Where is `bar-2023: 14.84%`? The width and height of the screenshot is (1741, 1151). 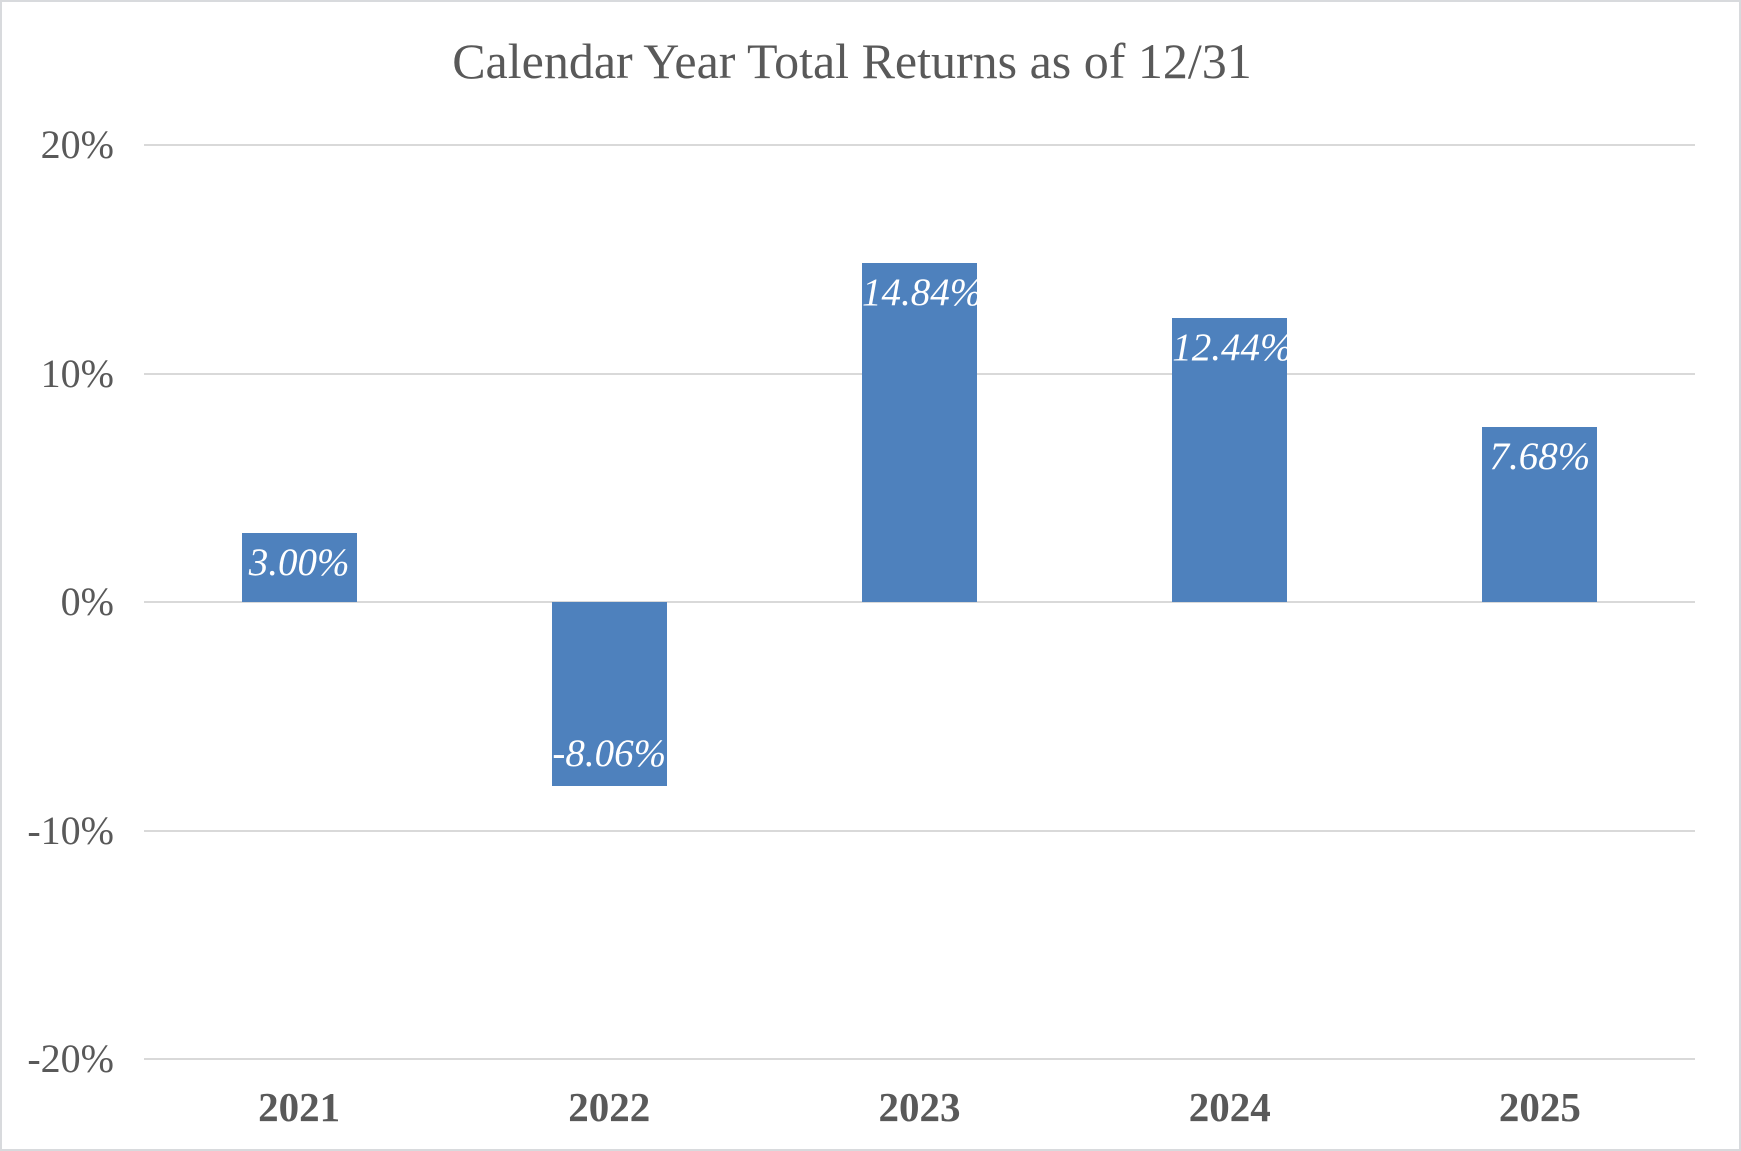
bar-2023: 14.84% is located at coordinates (922, 432).